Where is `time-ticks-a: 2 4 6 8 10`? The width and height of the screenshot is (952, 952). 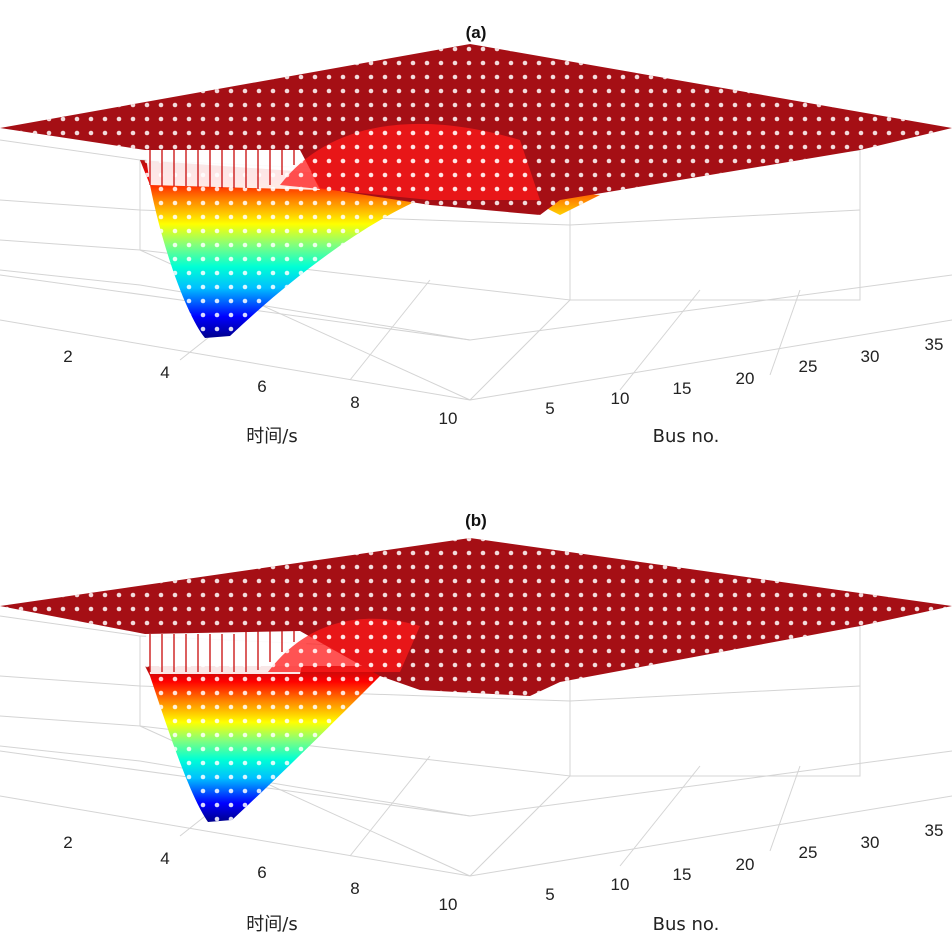
time-ticks-a: 2 4 6 8 10 is located at coordinates (260, 387).